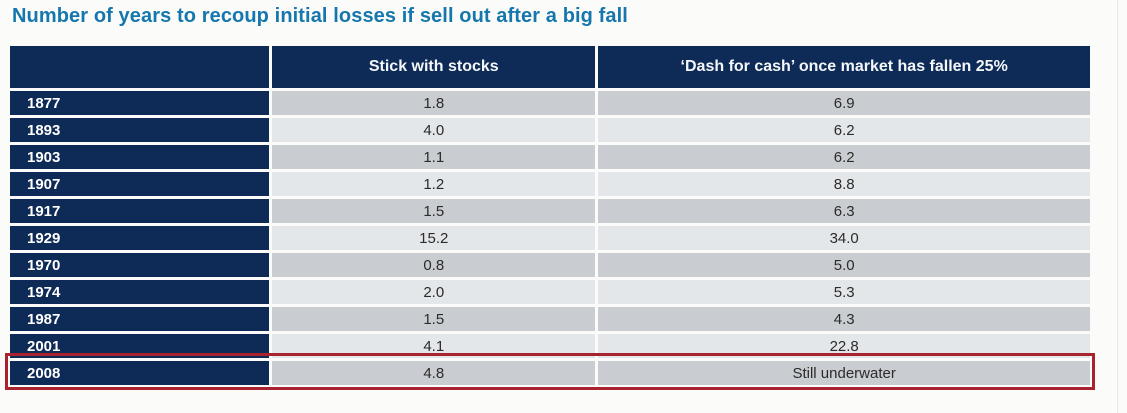 This screenshot has width=1127, height=413. I want to click on stick-value-cell: 2.0, so click(432, 290).